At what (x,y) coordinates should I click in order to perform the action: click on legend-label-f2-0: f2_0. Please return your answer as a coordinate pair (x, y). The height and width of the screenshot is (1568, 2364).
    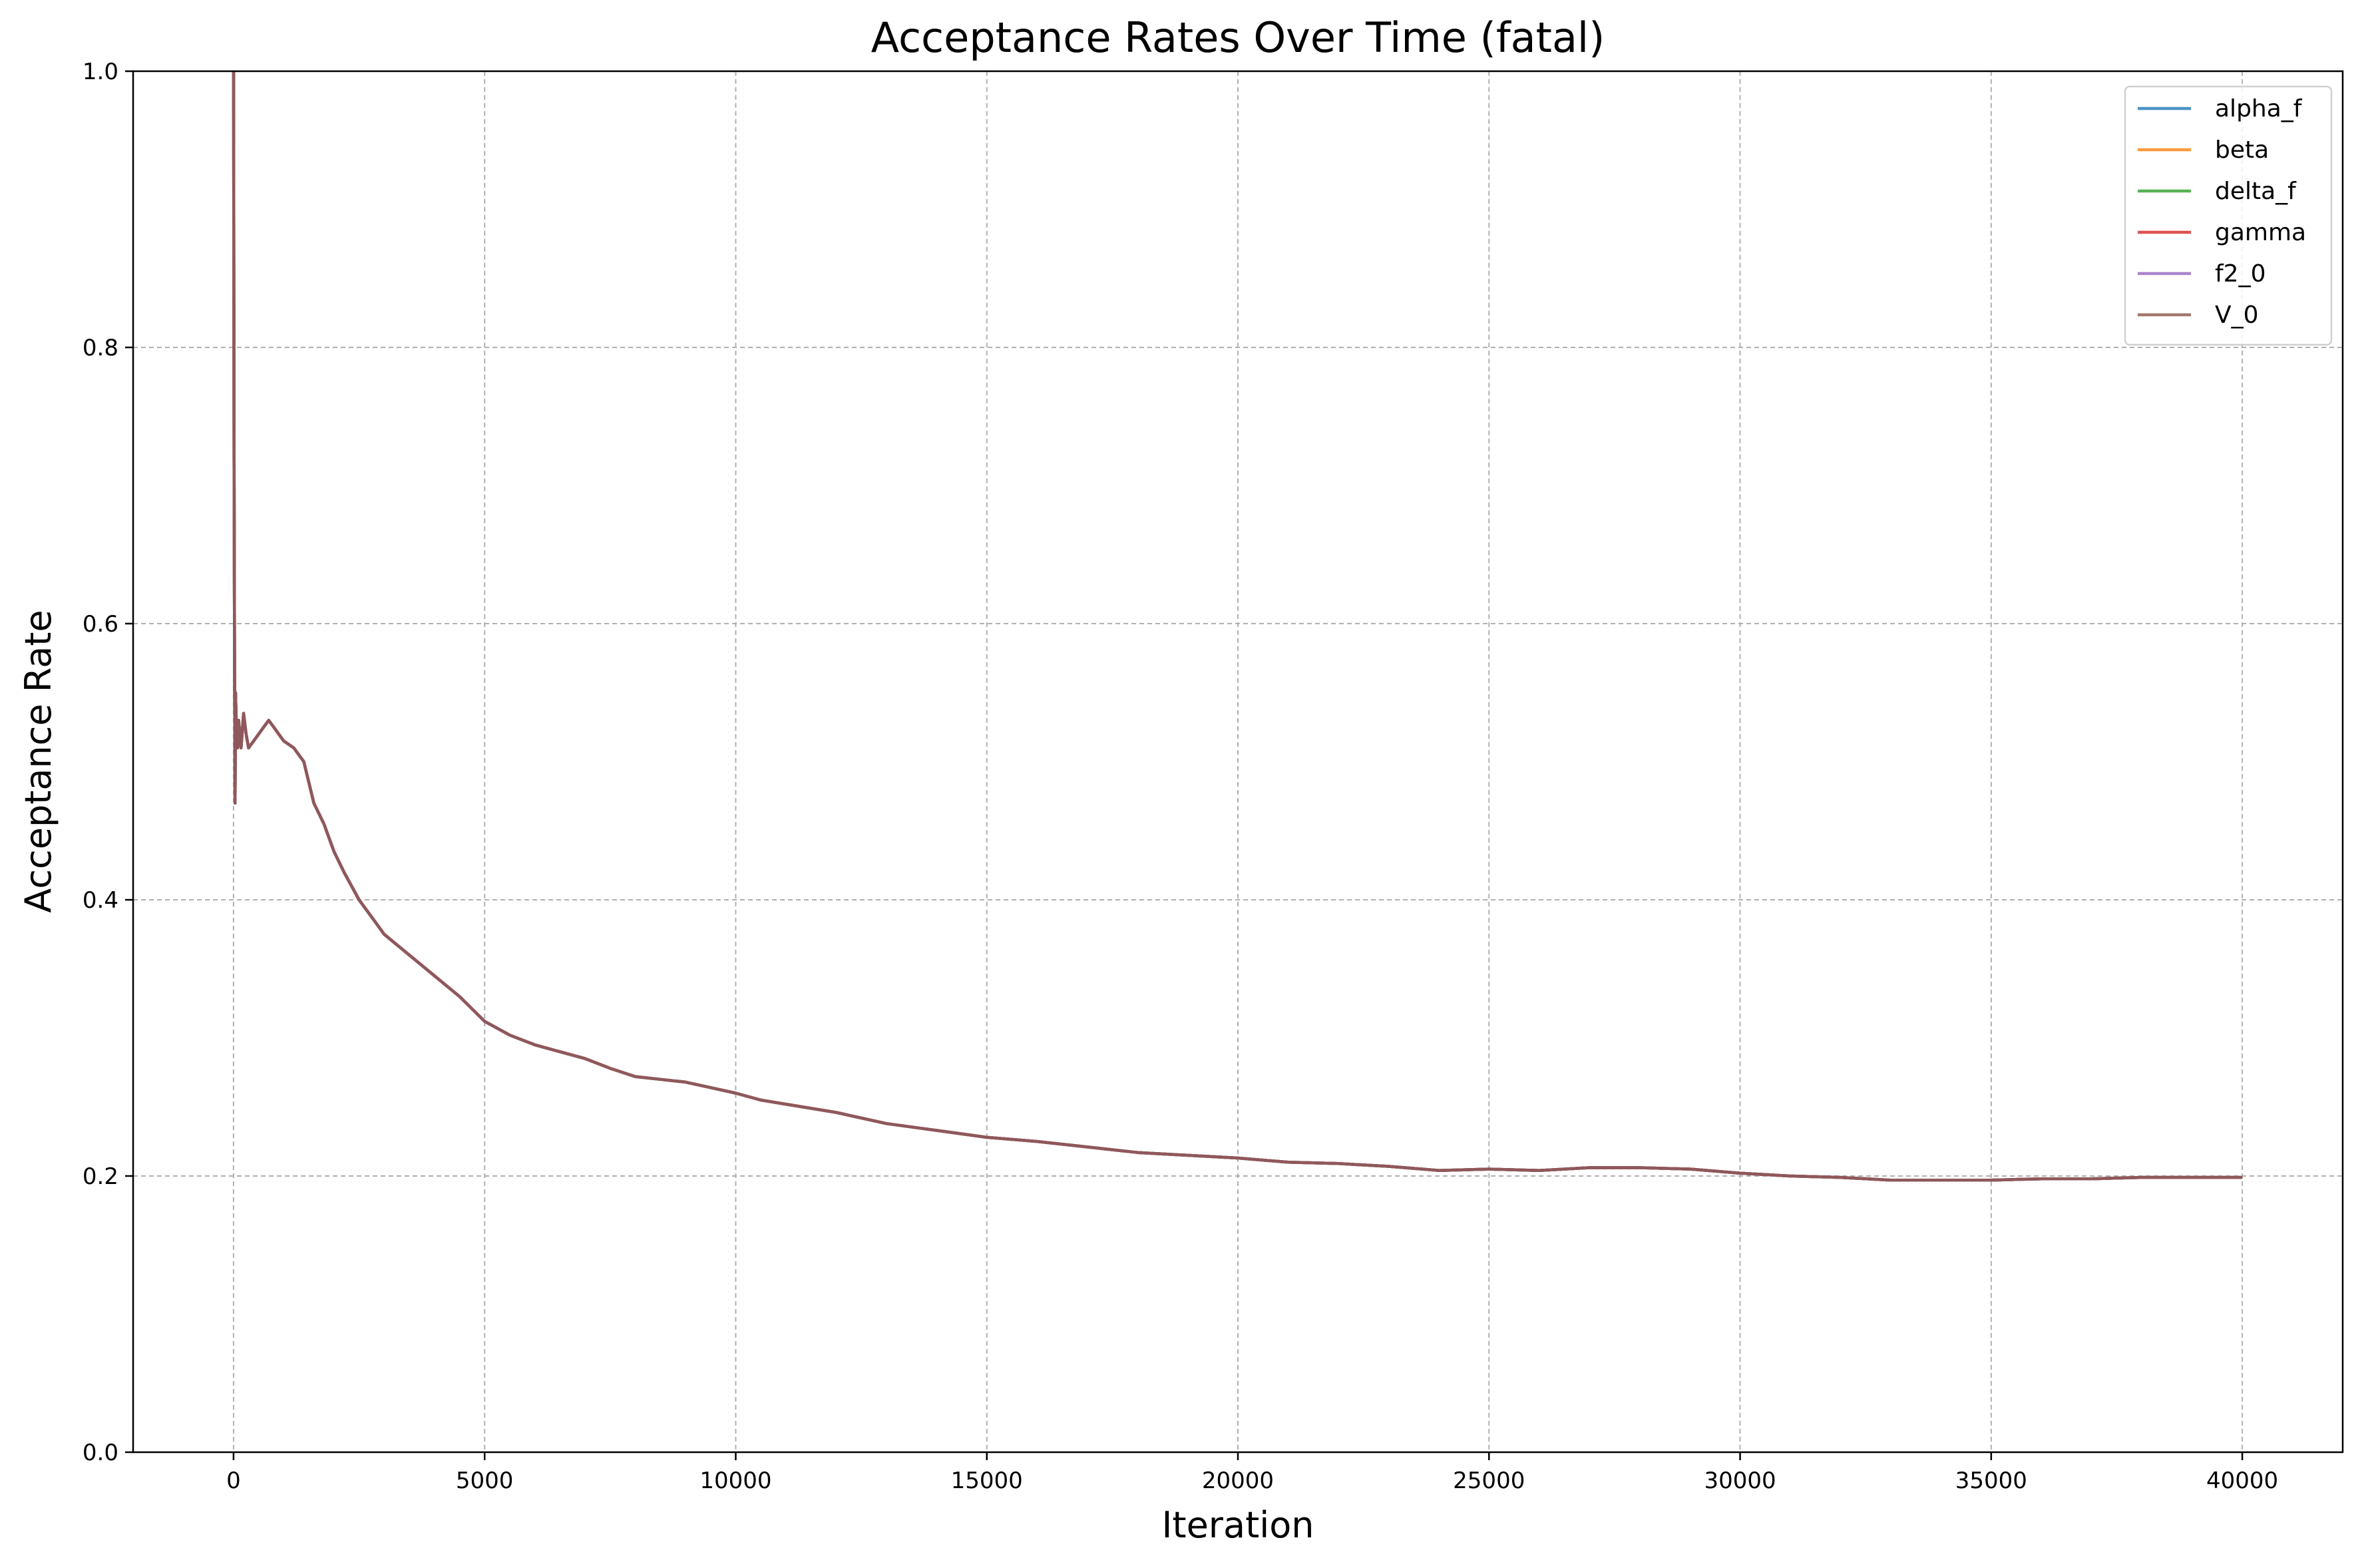
    Looking at the image, I should click on (2240, 274).